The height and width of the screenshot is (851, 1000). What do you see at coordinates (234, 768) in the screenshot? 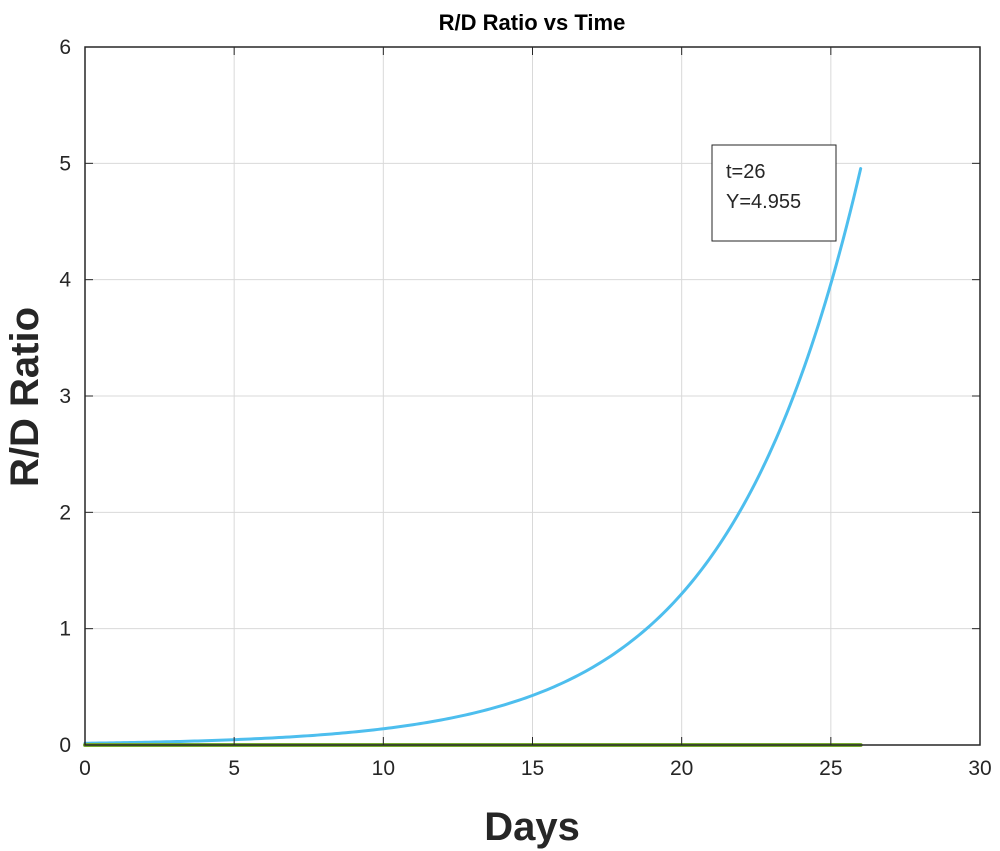
I see `x-tick-label-1: 5` at bounding box center [234, 768].